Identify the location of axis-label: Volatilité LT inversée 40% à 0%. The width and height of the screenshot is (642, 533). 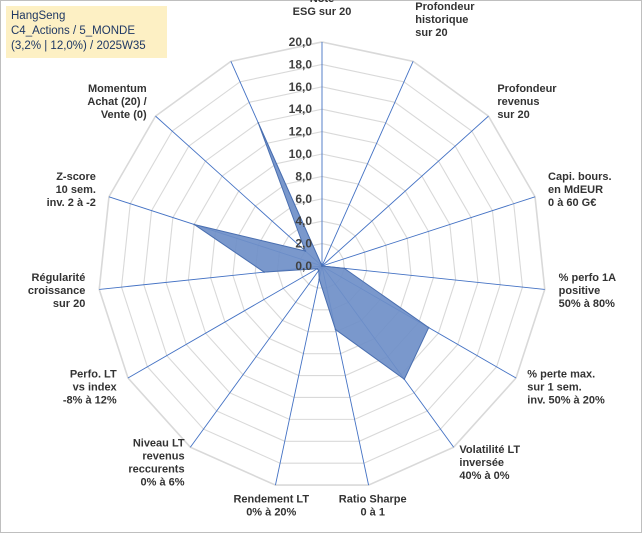
(489, 463).